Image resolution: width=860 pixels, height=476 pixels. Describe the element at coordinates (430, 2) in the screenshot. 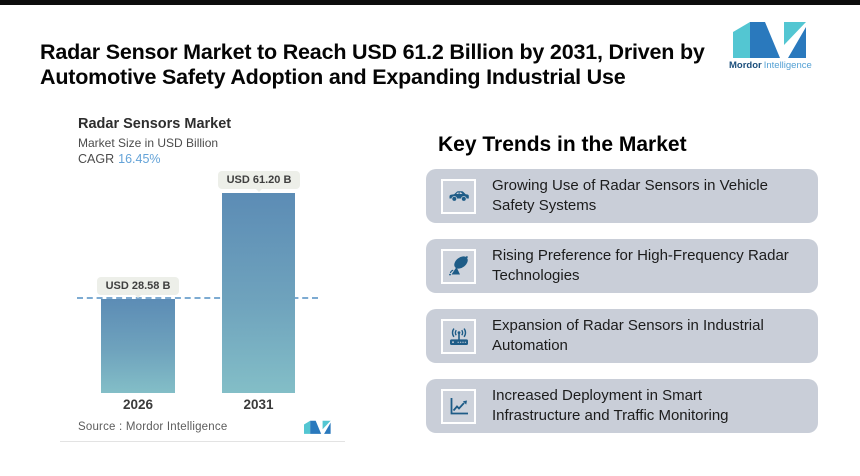

I see `top-accent-bar` at that location.